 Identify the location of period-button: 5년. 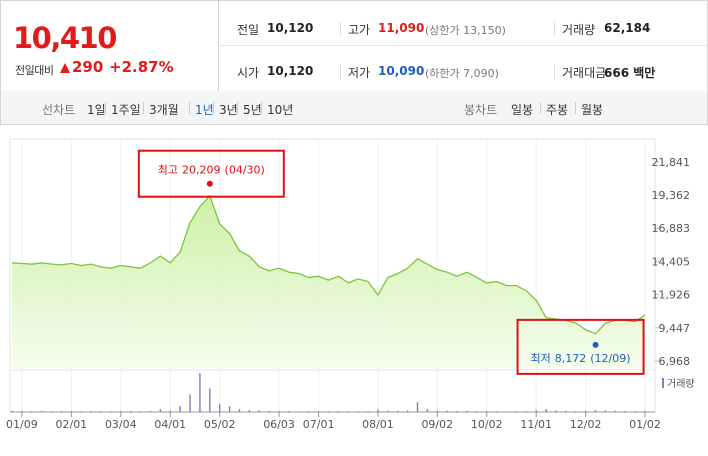
(252, 110).